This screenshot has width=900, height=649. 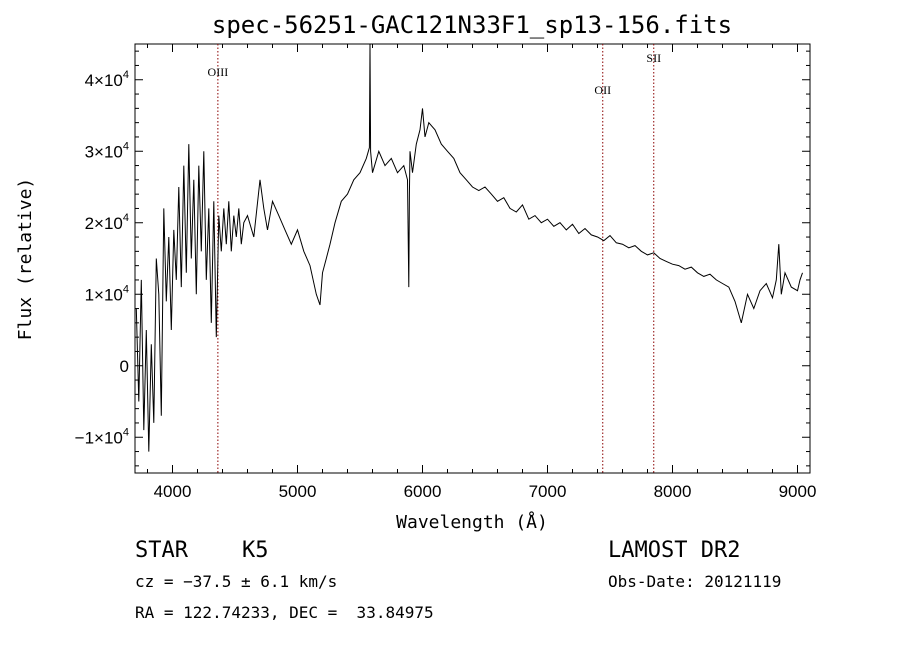 What do you see at coordinates (695, 581) in the screenshot?
I see `observation-date: Obs-Date: 20121119` at bounding box center [695, 581].